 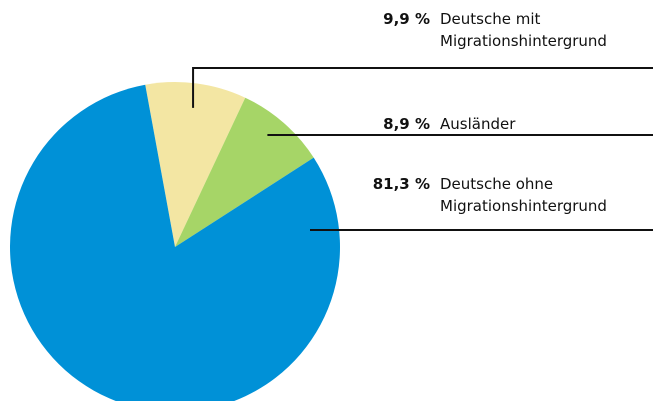 What do you see at coordinates (406, 124) in the screenshot?
I see `value-label: 8,9 %` at bounding box center [406, 124].